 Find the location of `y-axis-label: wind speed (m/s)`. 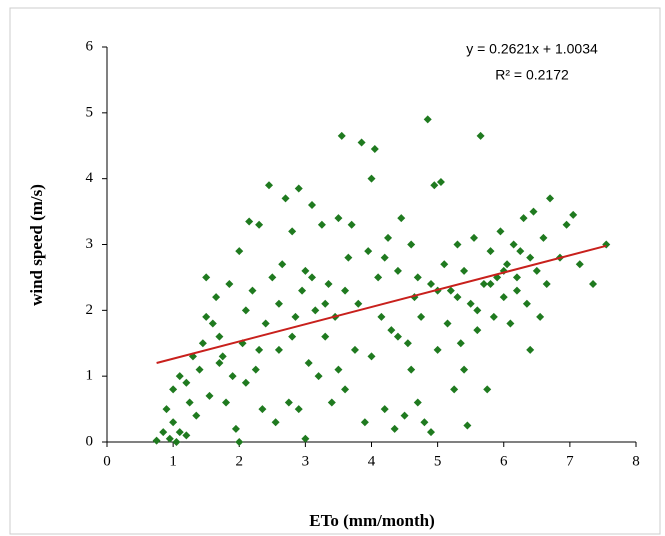

y-axis-label: wind speed (m/s) is located at coordinates (36, 245).